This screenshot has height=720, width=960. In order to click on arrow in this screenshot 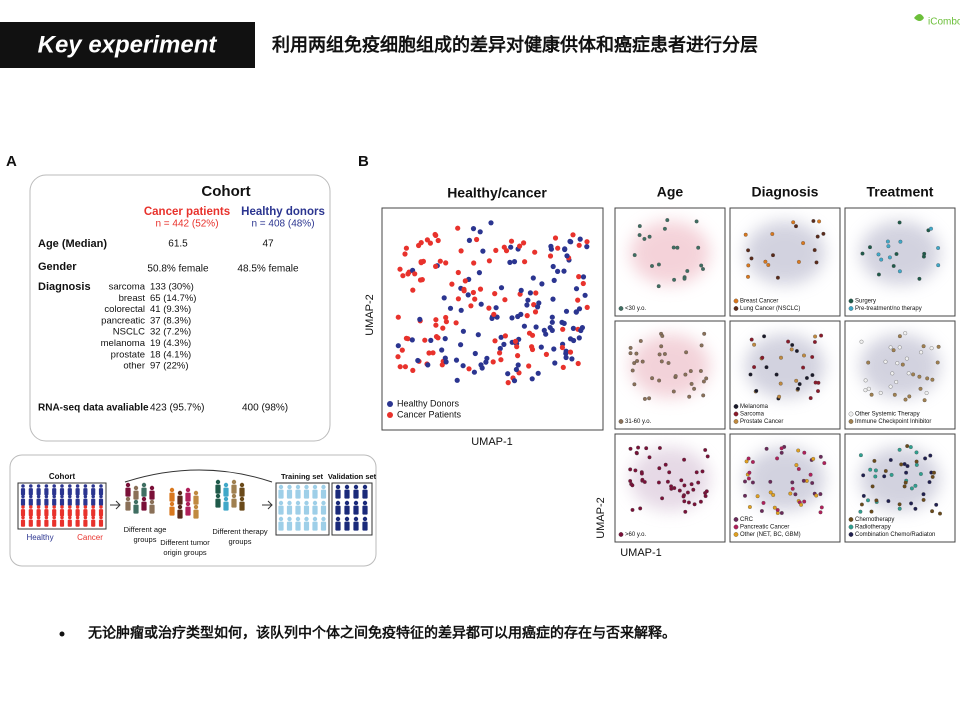, I will do `click(115, 505)`.